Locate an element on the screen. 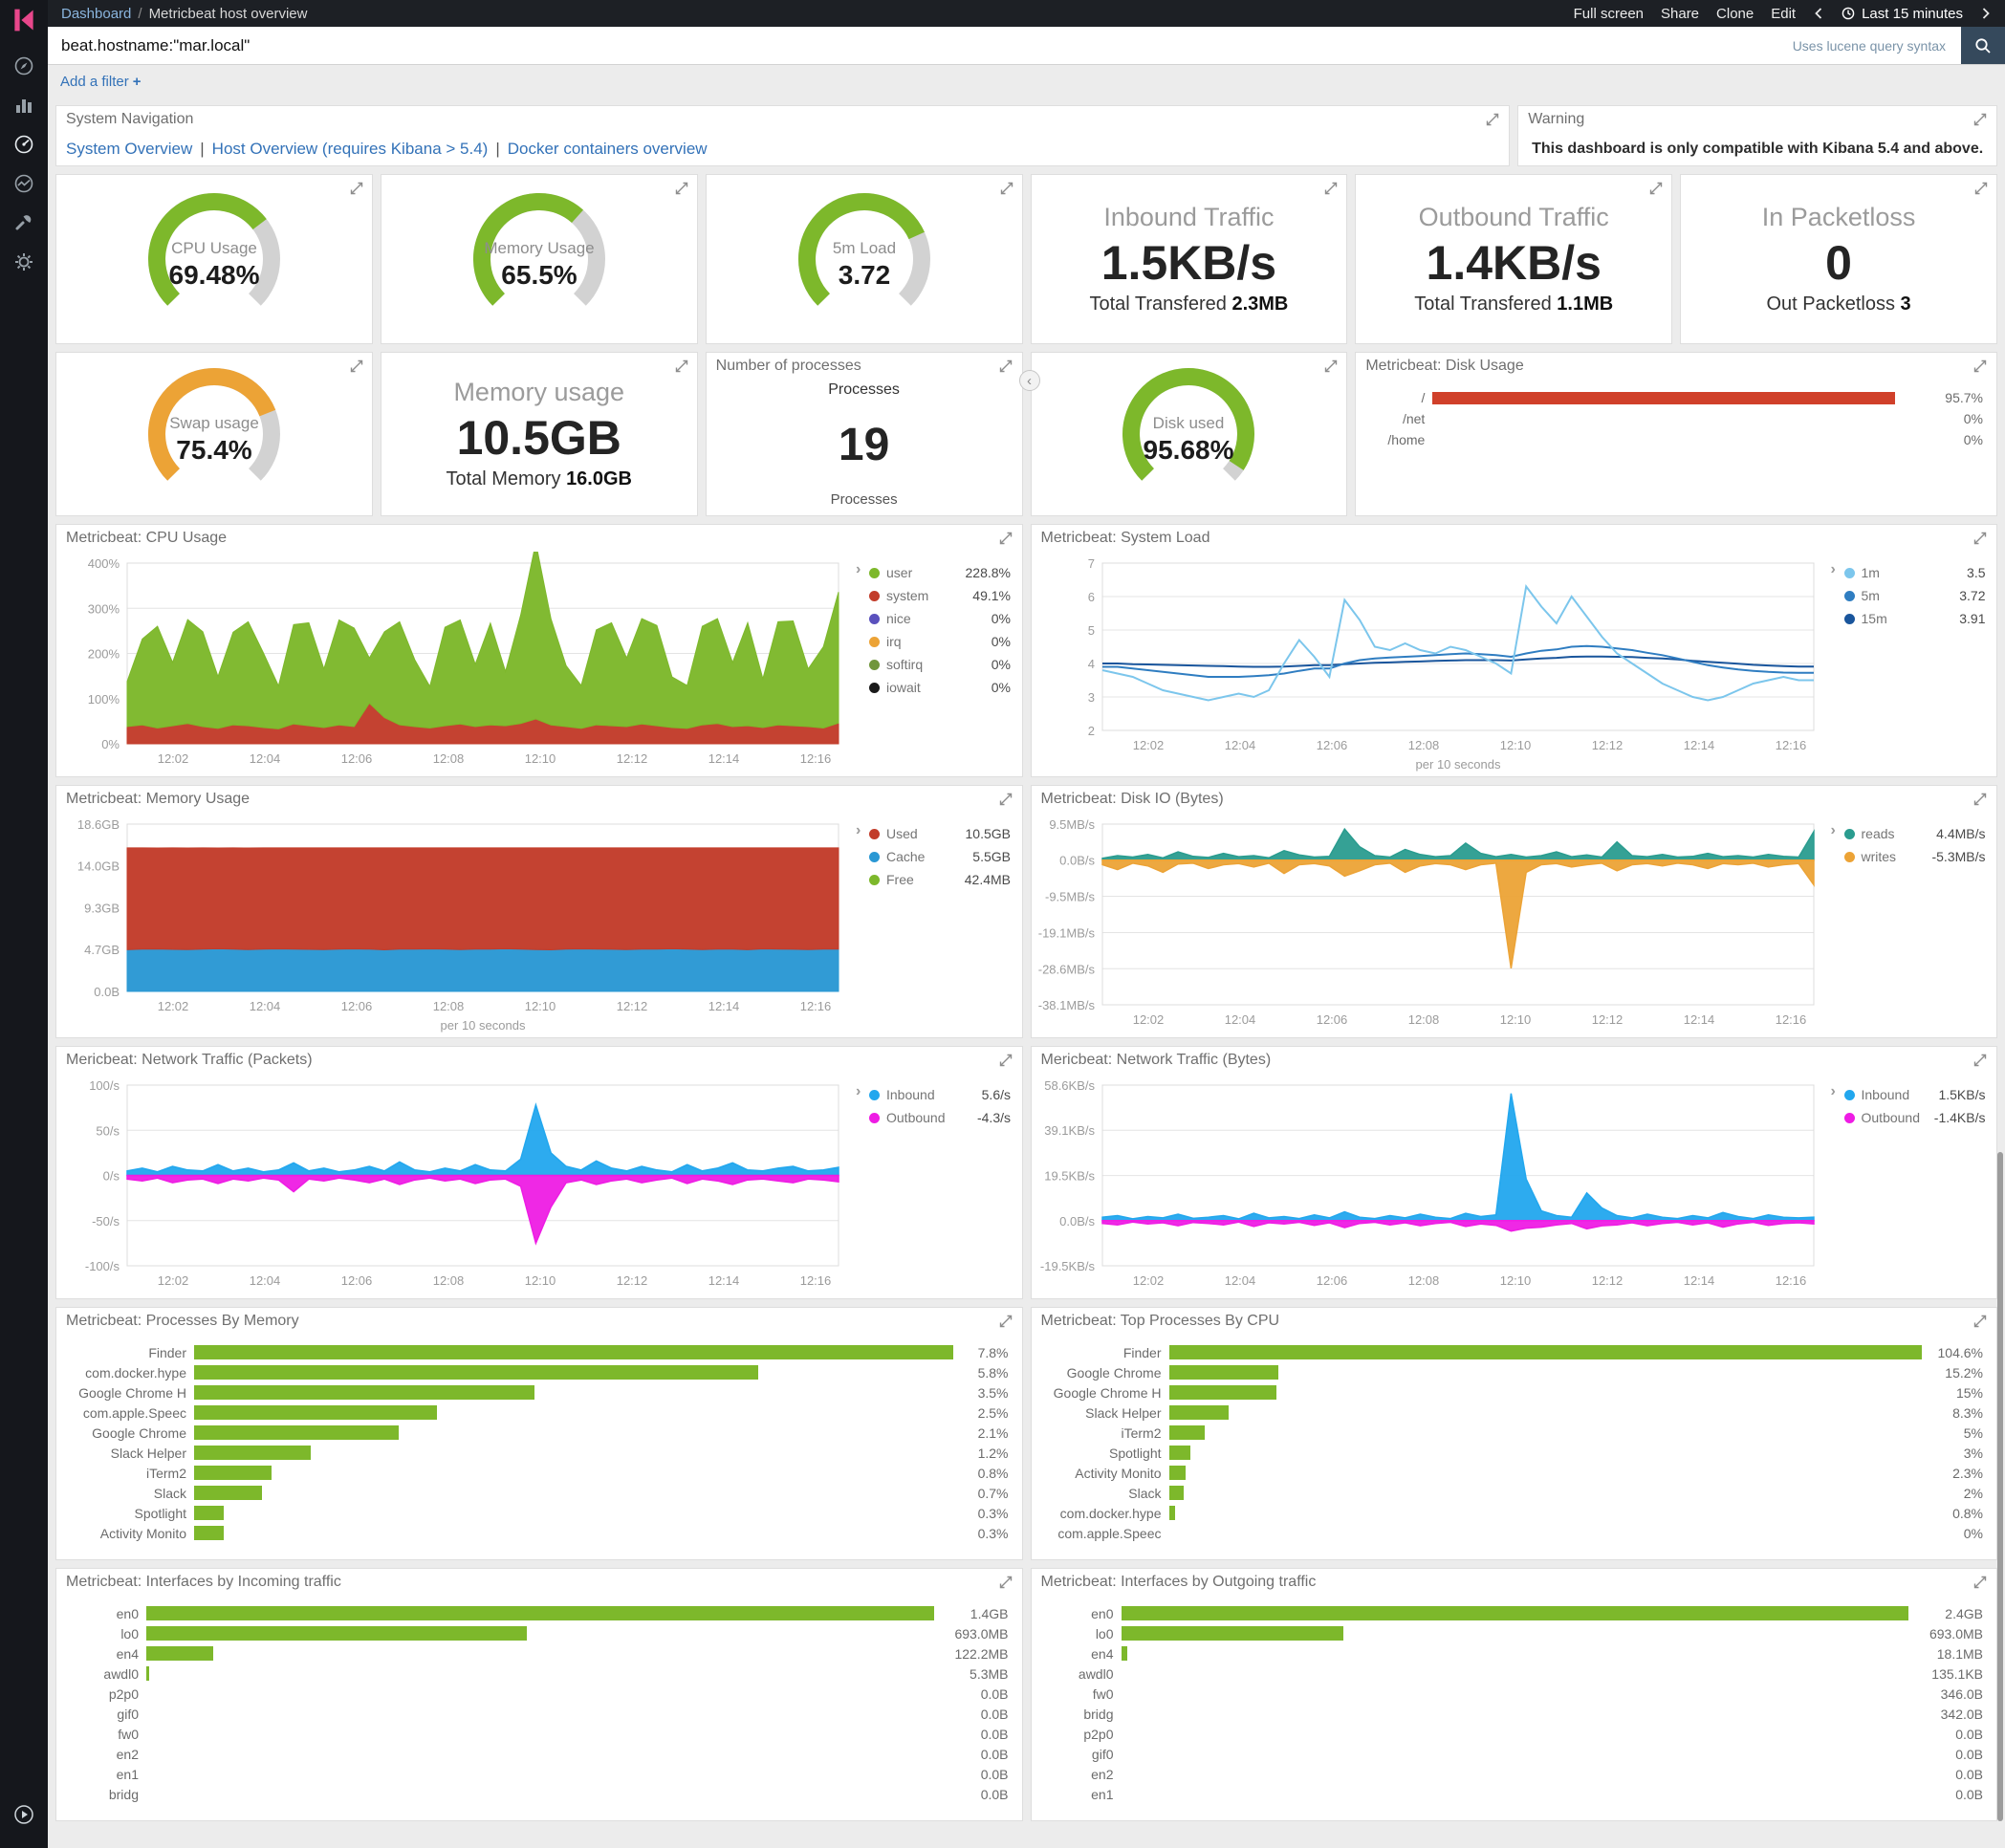 This screenshot has width=2005, height=1848. dashboard-icon is located at coordinates (24, 145).